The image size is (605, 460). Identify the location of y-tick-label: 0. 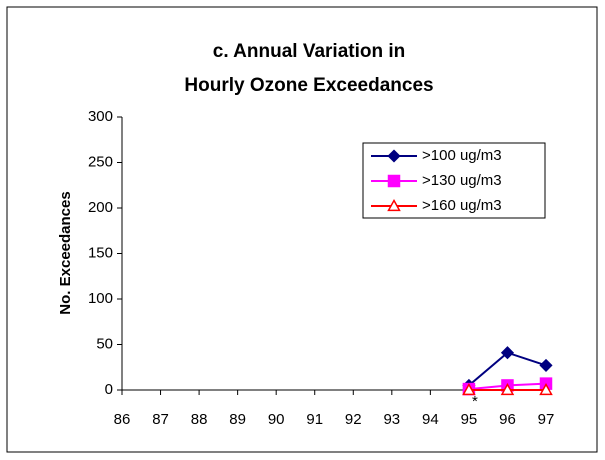
(109, 389).